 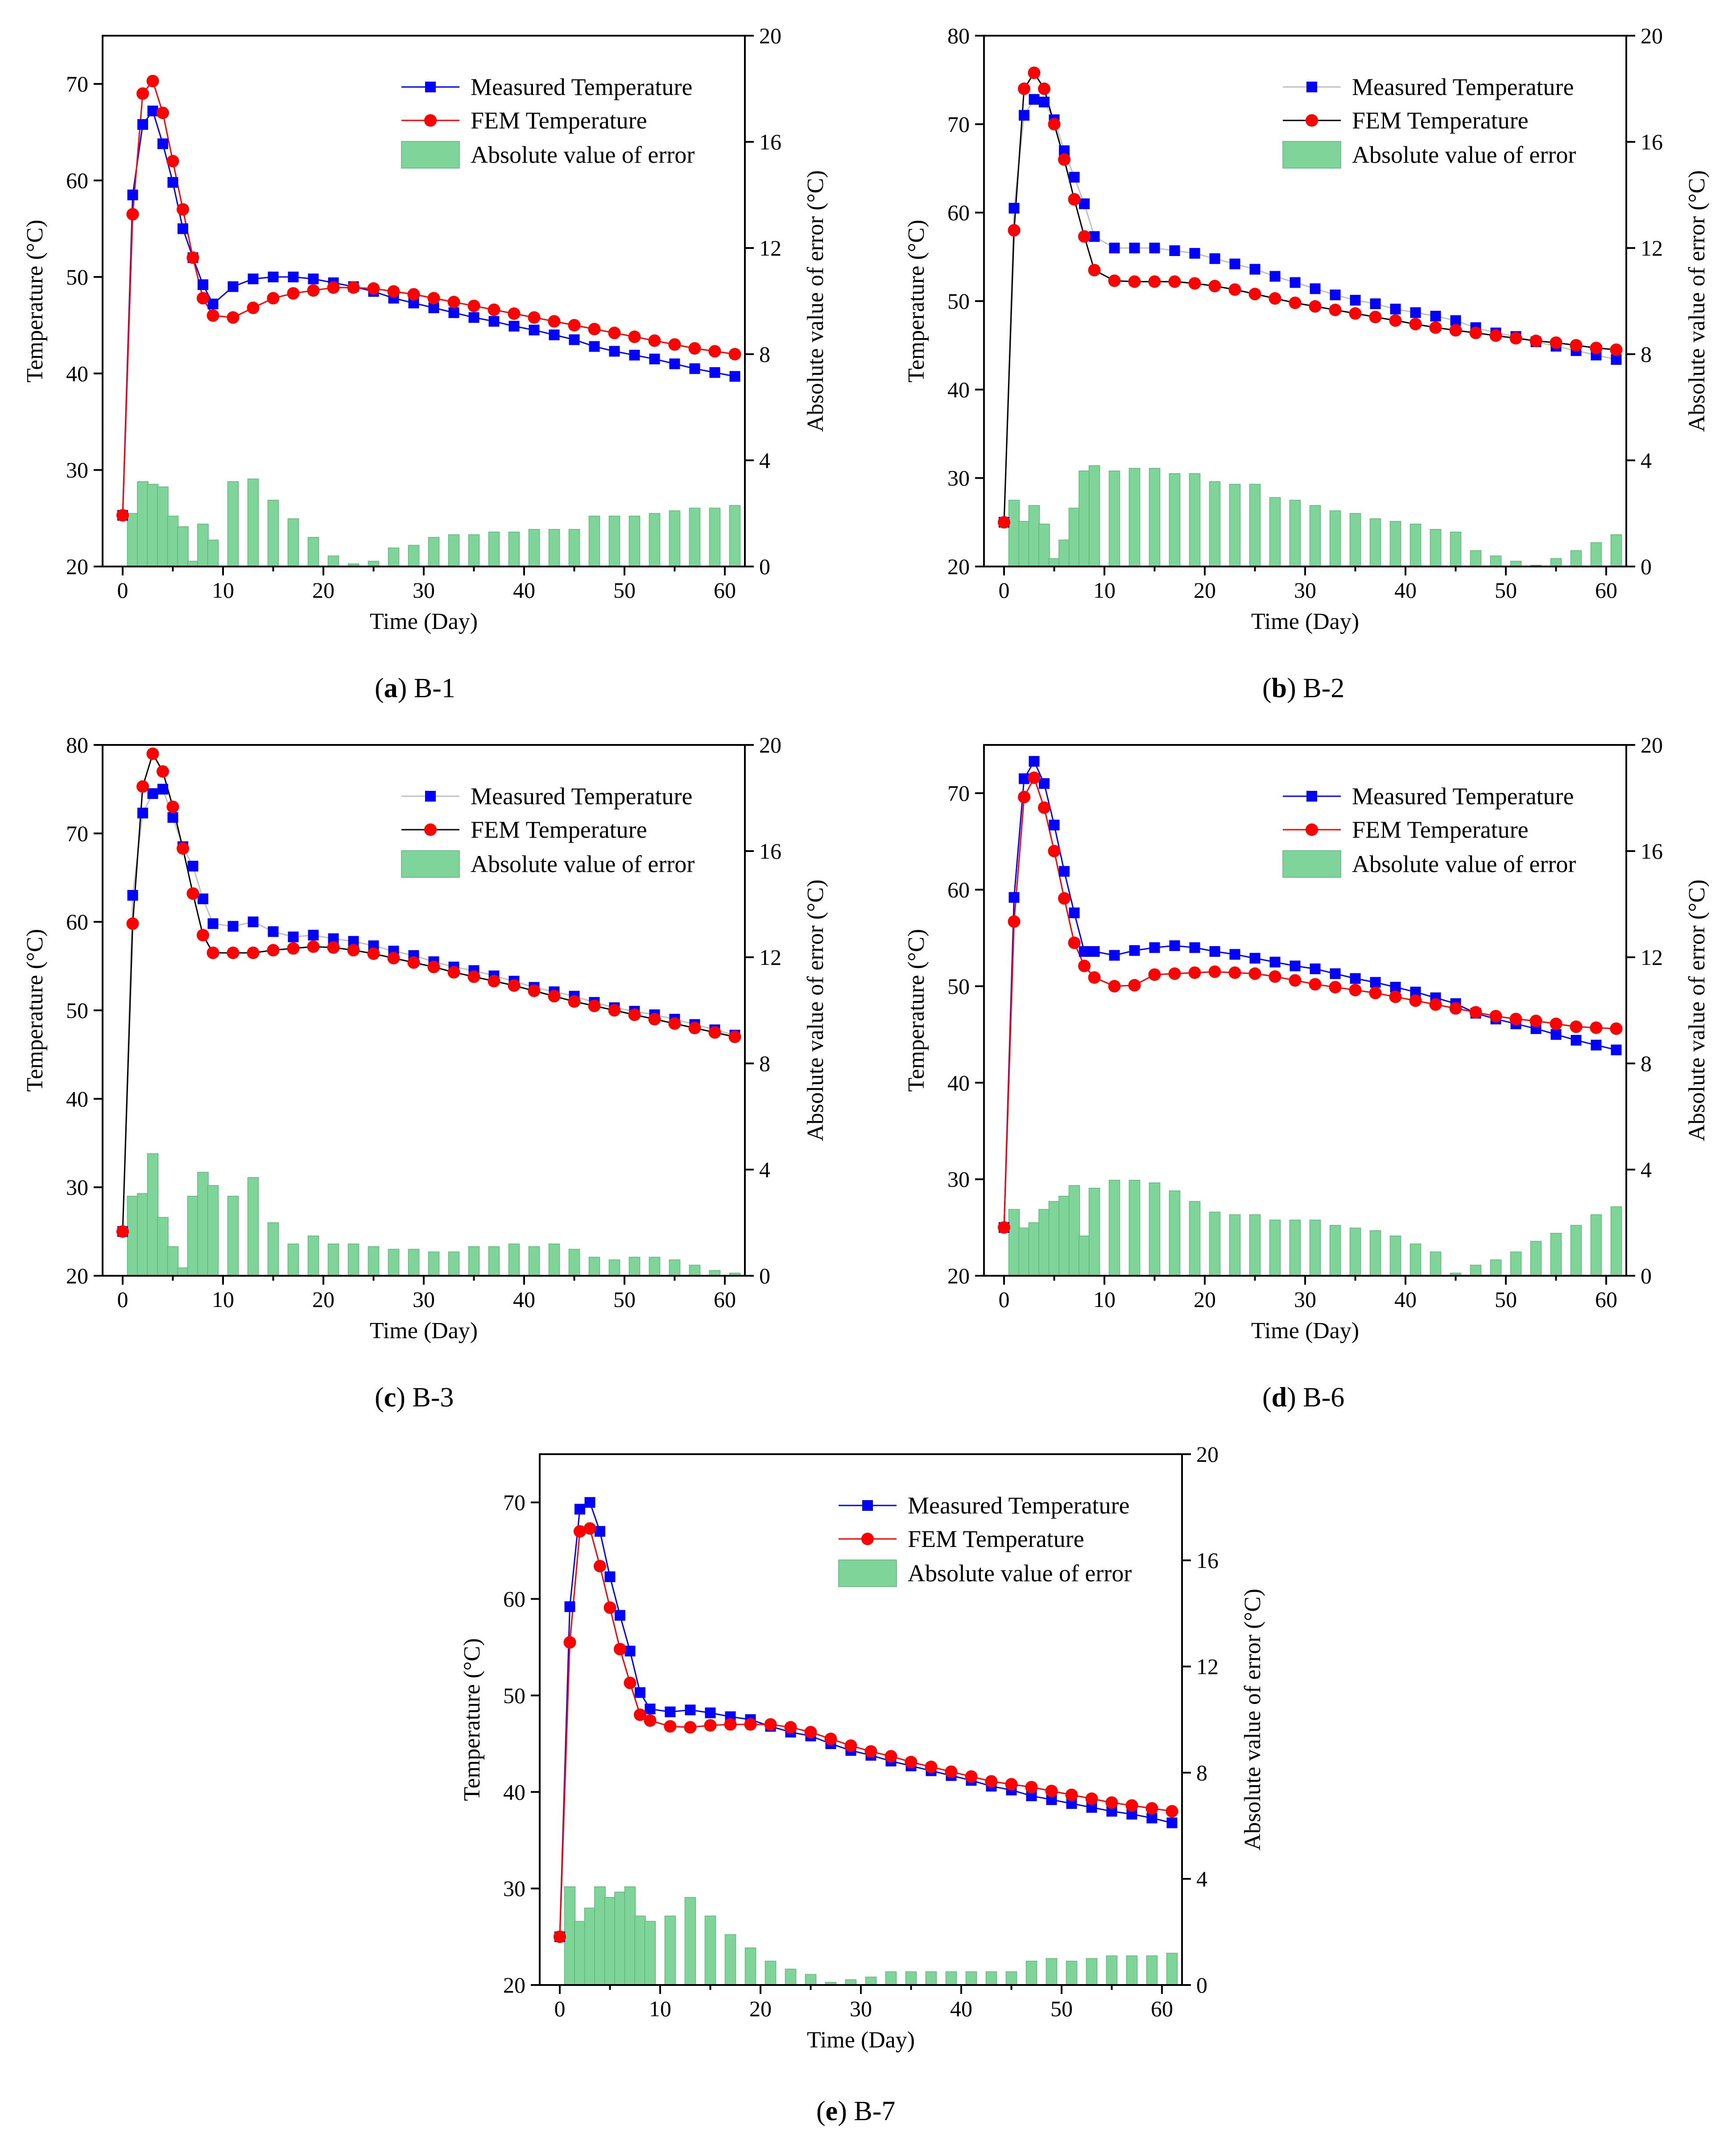 I want to click on legend-fem-marker-c, so click(x=430, y=829).